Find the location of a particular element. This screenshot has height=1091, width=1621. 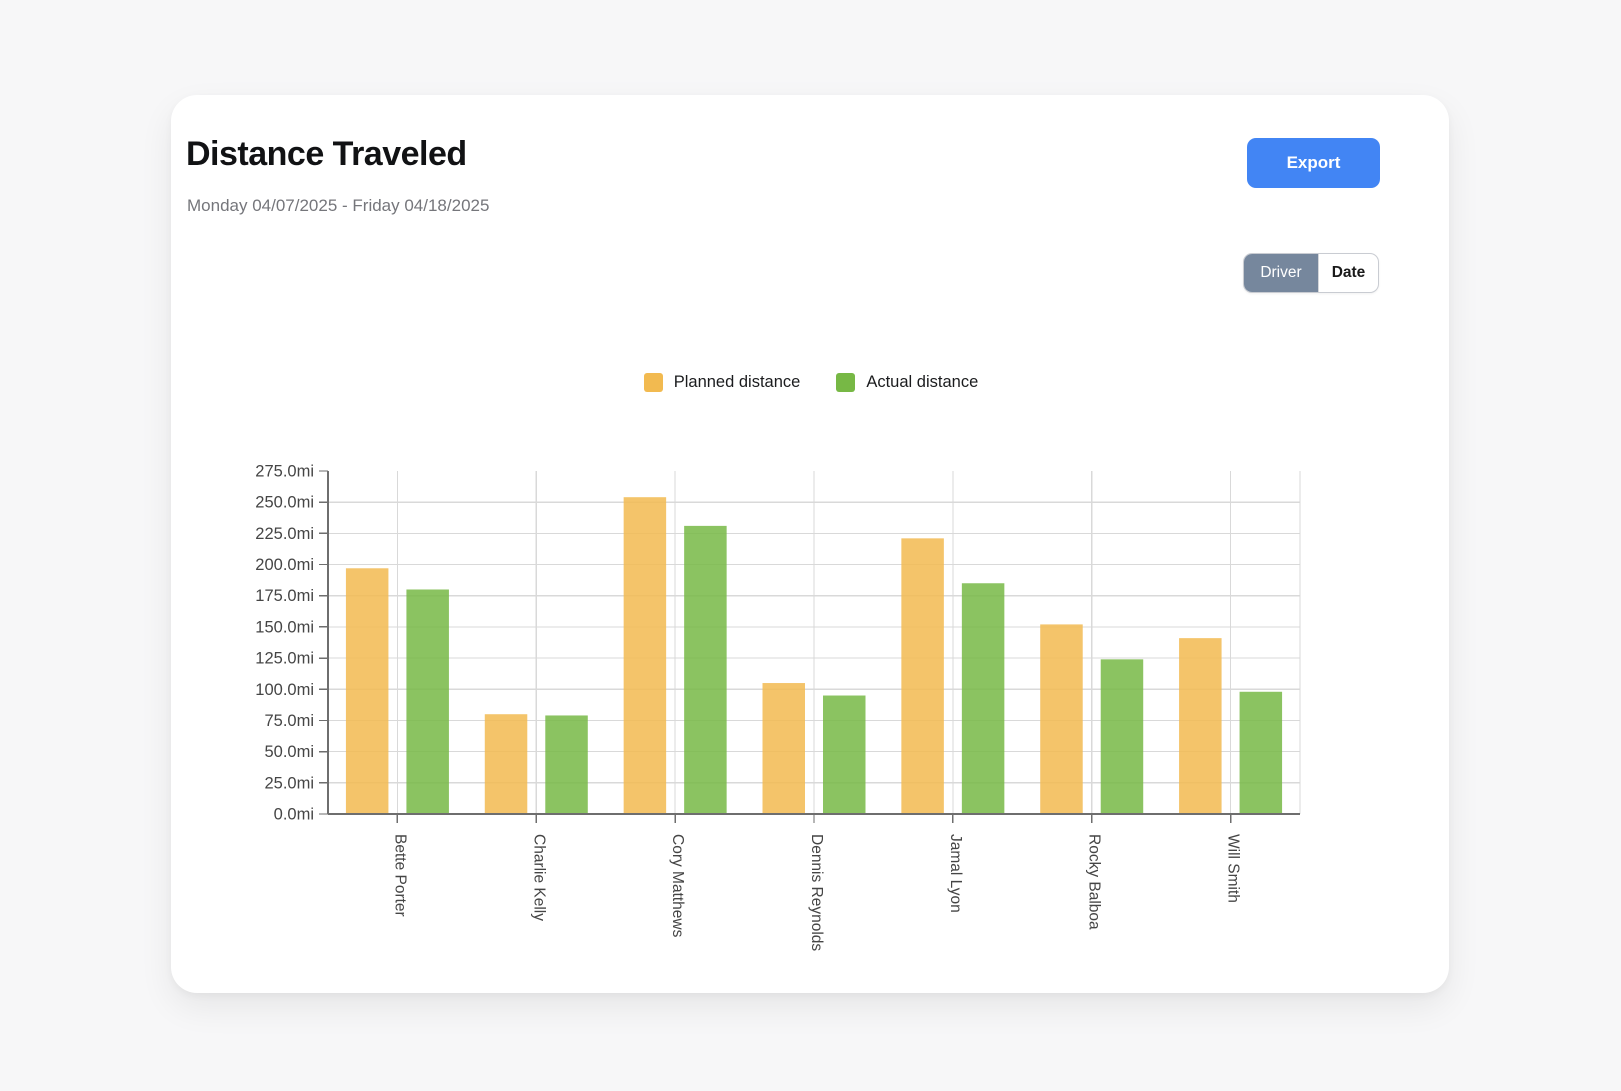

legend-item-actual: Actual distance is located at coordinates (907, 382).